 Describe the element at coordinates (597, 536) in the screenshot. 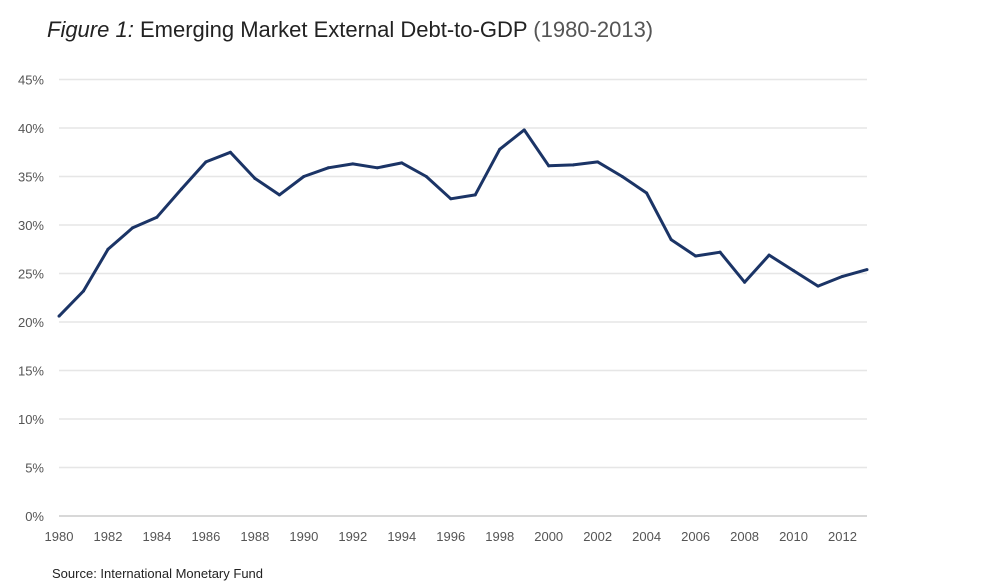

I see `x-tick-label: 2002` at that location.